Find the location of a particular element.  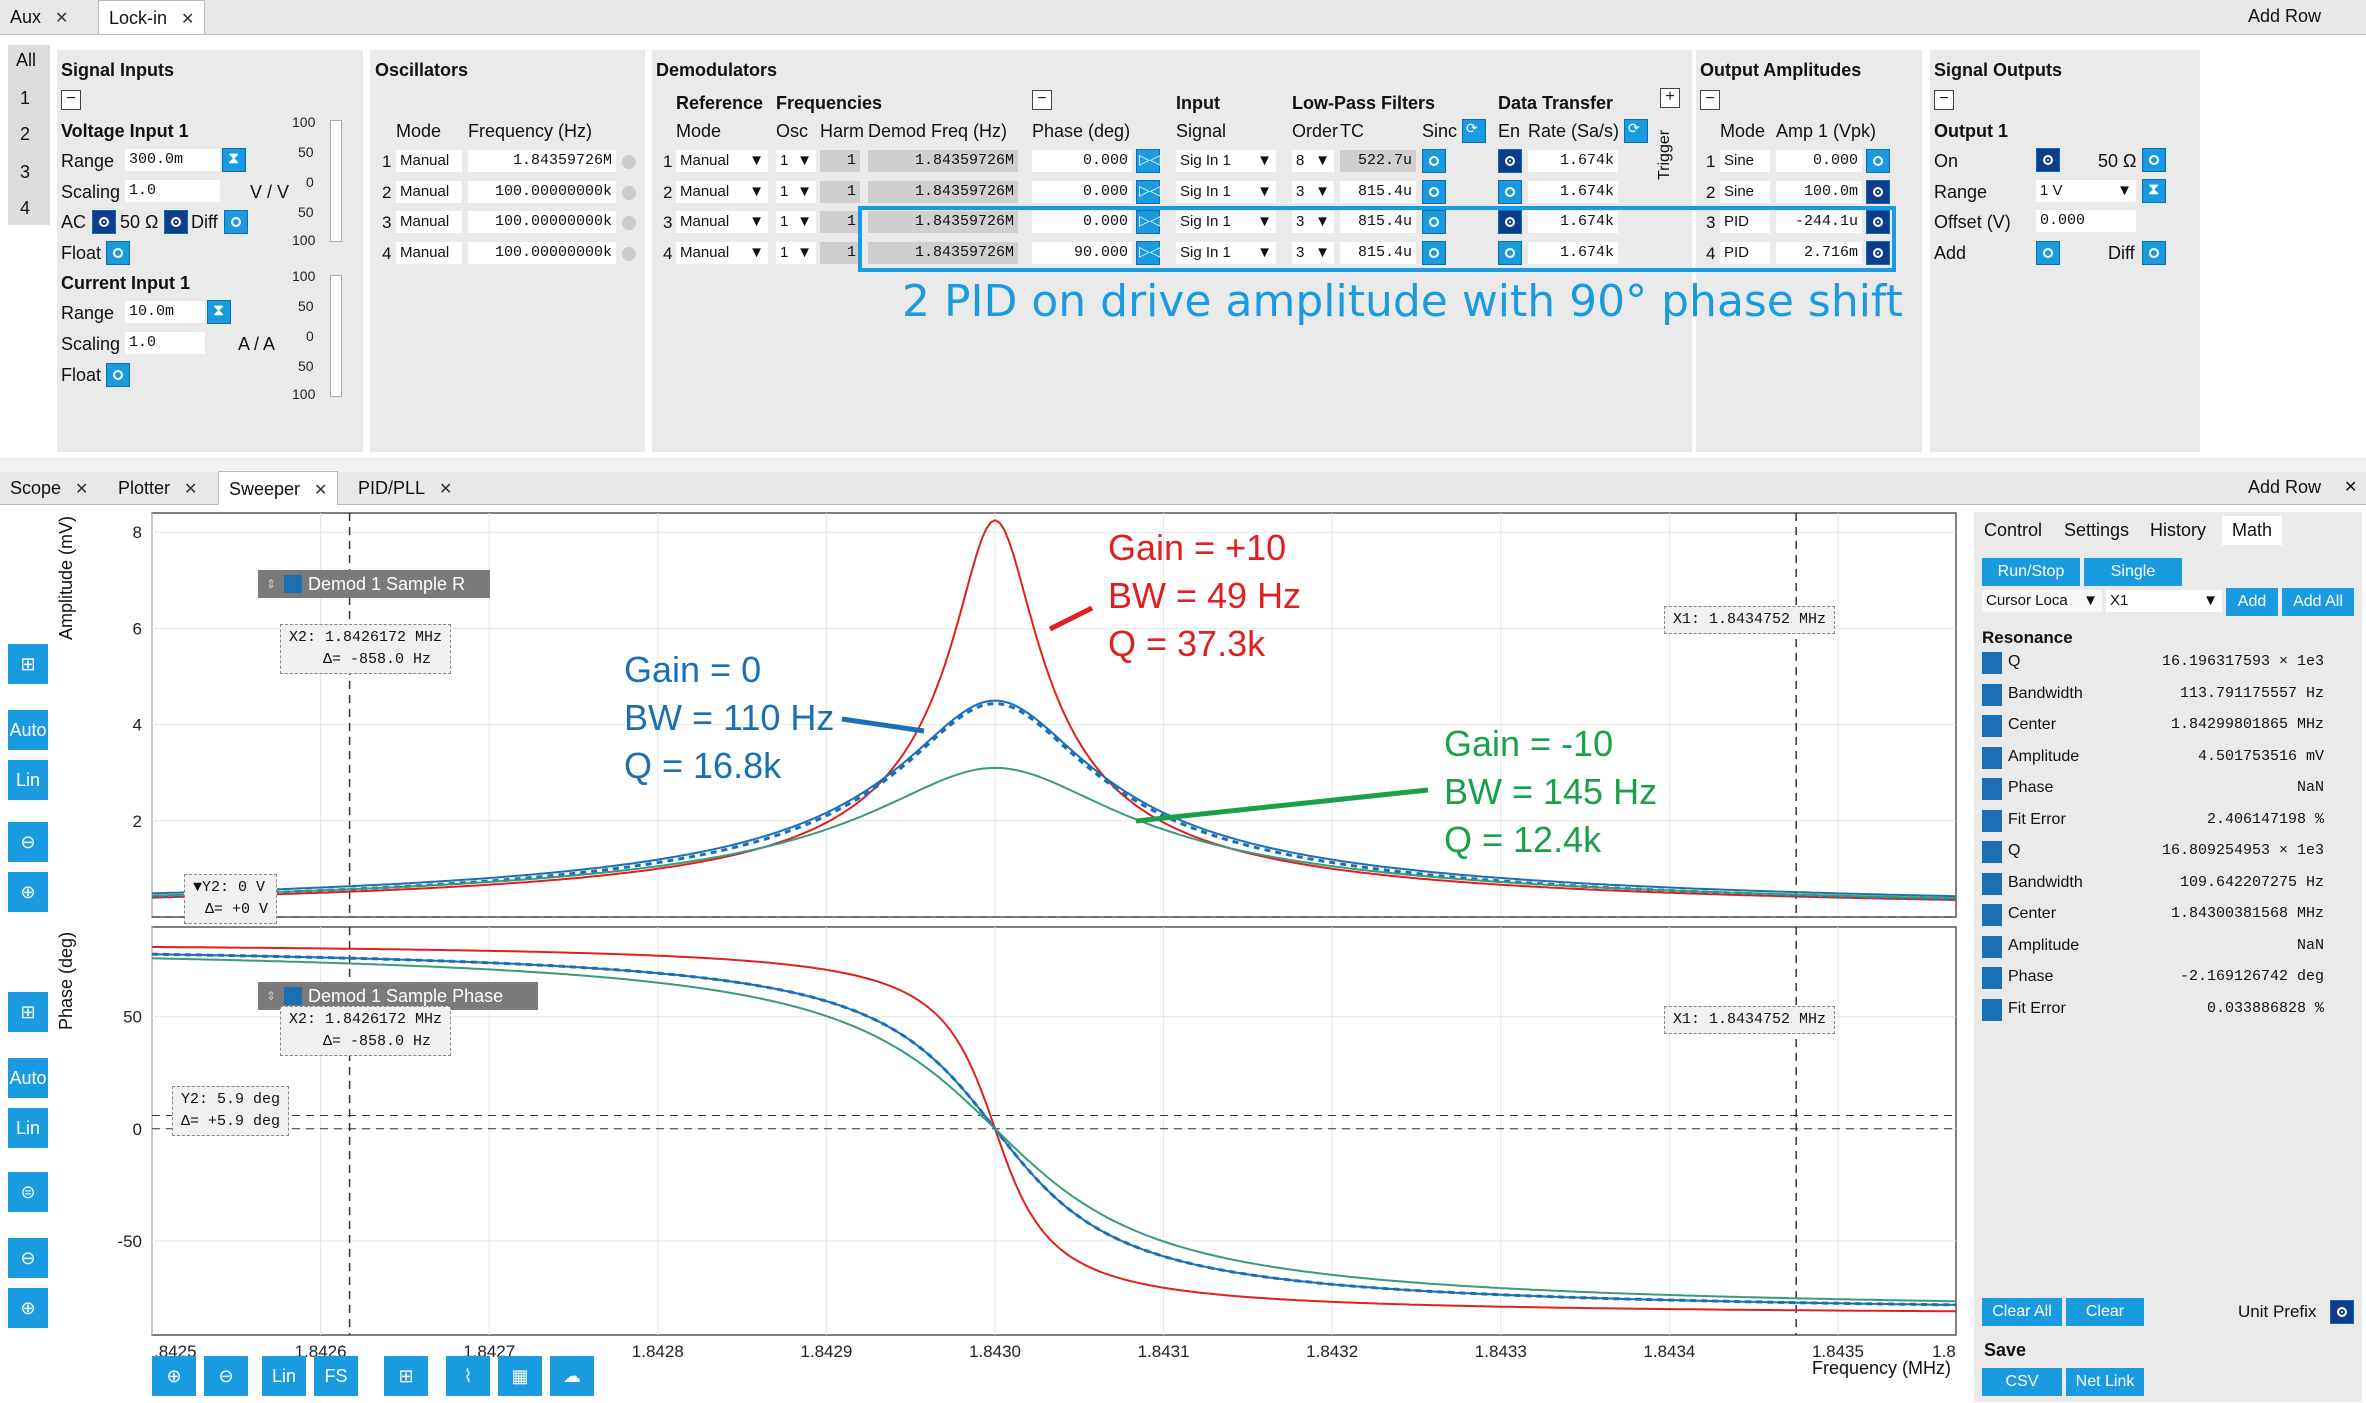

range-input: 300.0m is located at coordinates (172, 160).